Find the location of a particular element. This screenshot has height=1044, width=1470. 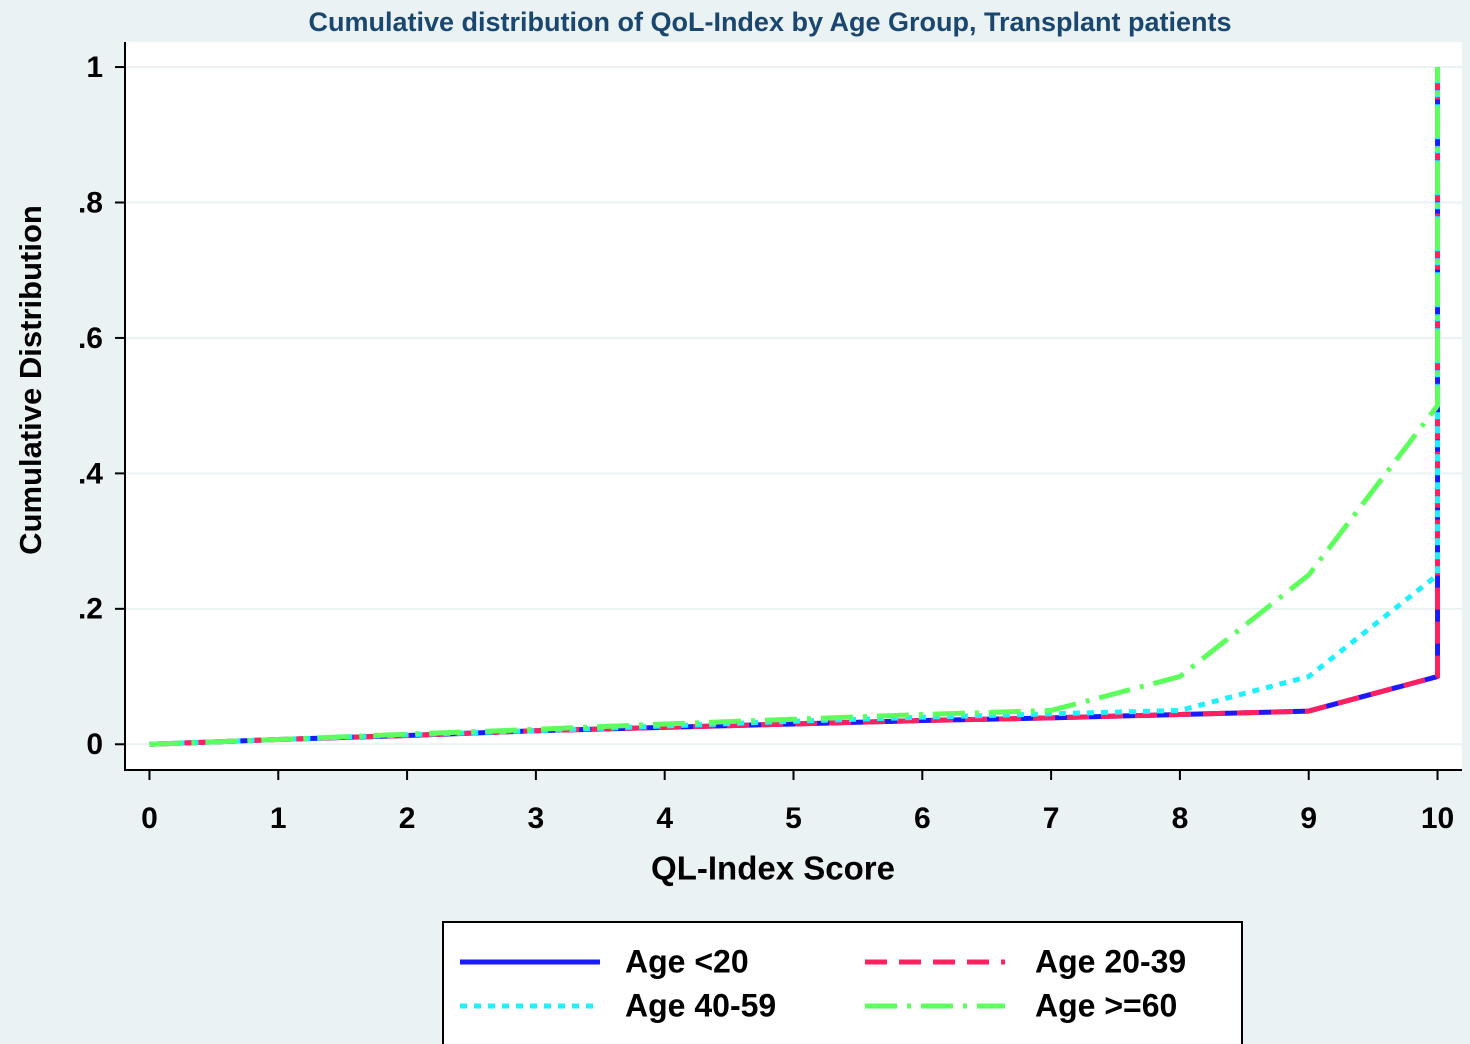

x-axis-label: QL-Index Score is located at coordinates (773, 868).